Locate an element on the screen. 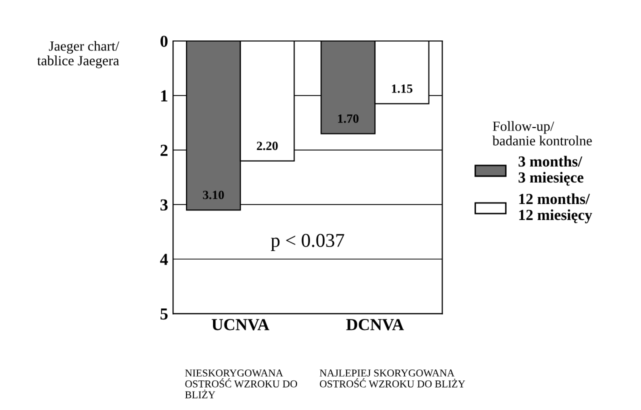  y-tick-label: 4 is located at coordinates (164, 259).